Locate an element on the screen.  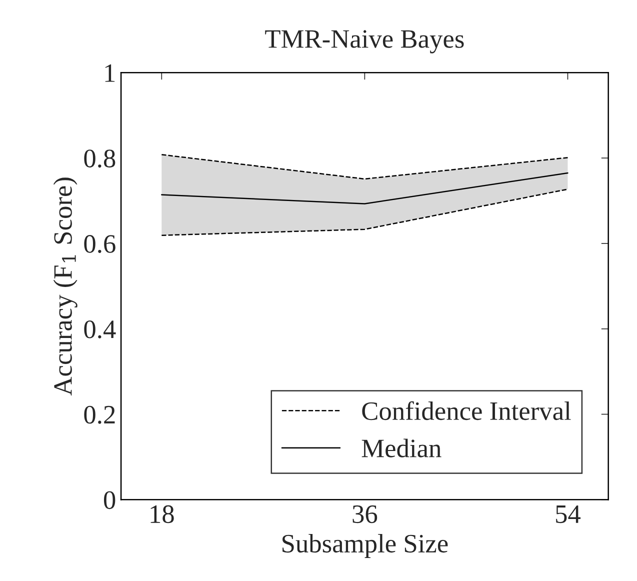
x-tick-label: 36 is located at coordinates (365, 514).